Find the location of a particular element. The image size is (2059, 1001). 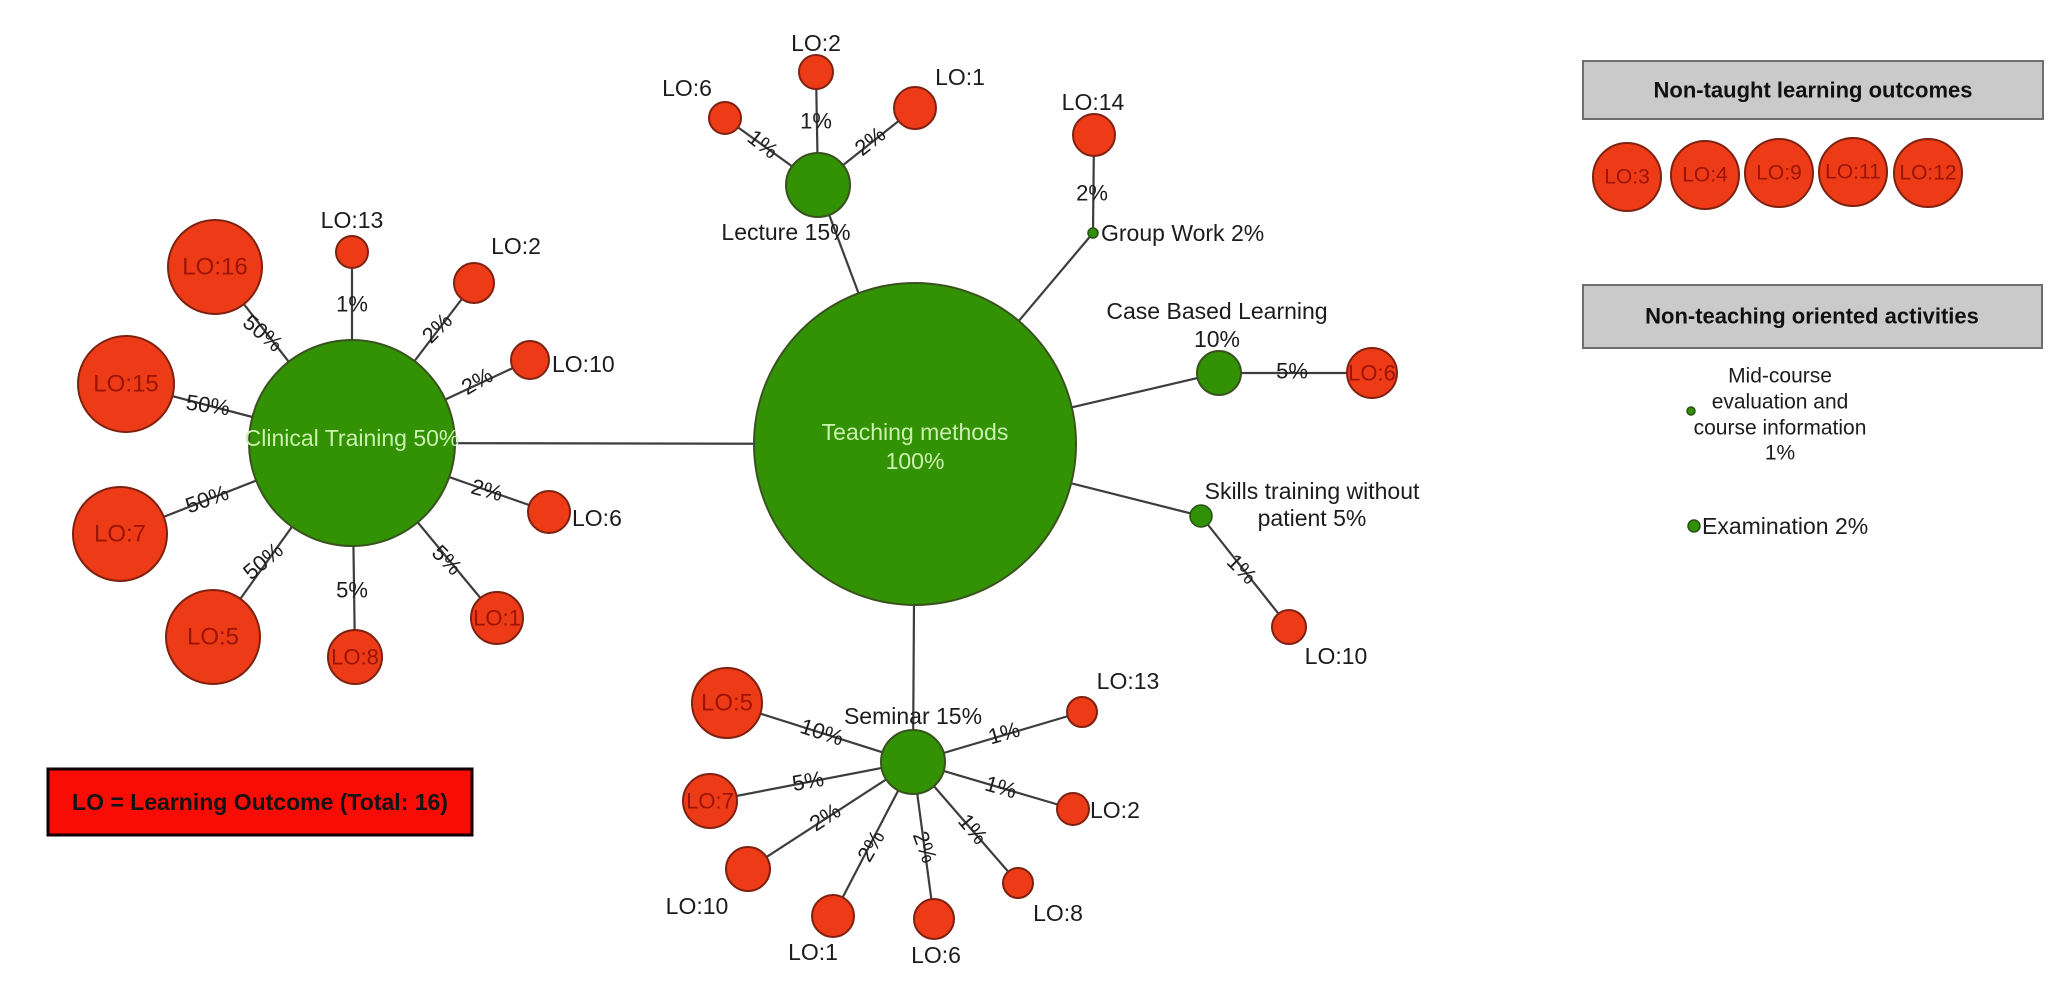

lo-label: LO:3 is located at coordinates (1627, 177).